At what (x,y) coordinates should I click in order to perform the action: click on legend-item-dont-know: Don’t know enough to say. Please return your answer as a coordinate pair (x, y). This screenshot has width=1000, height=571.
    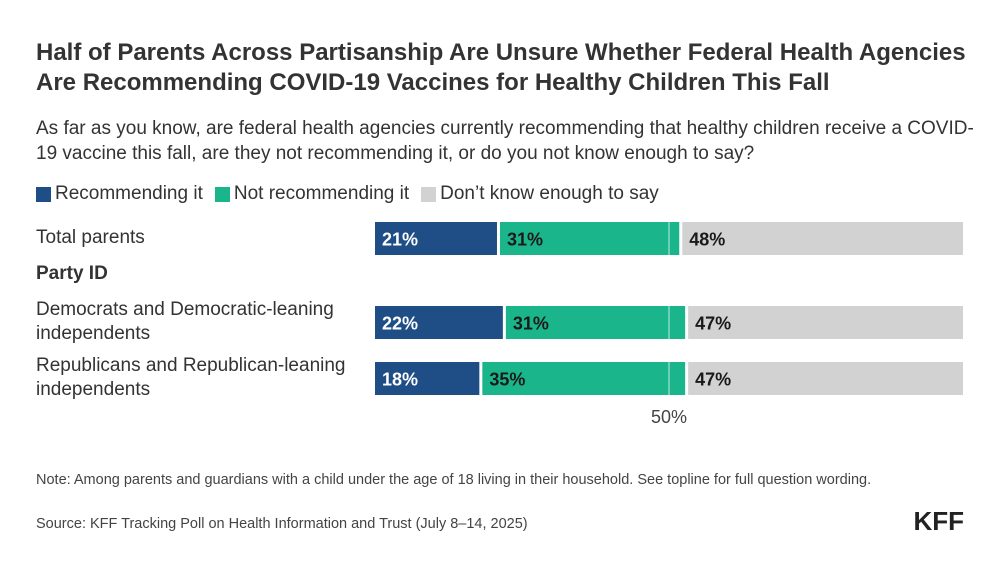
    Looking at the image, I should click on (540, 194).